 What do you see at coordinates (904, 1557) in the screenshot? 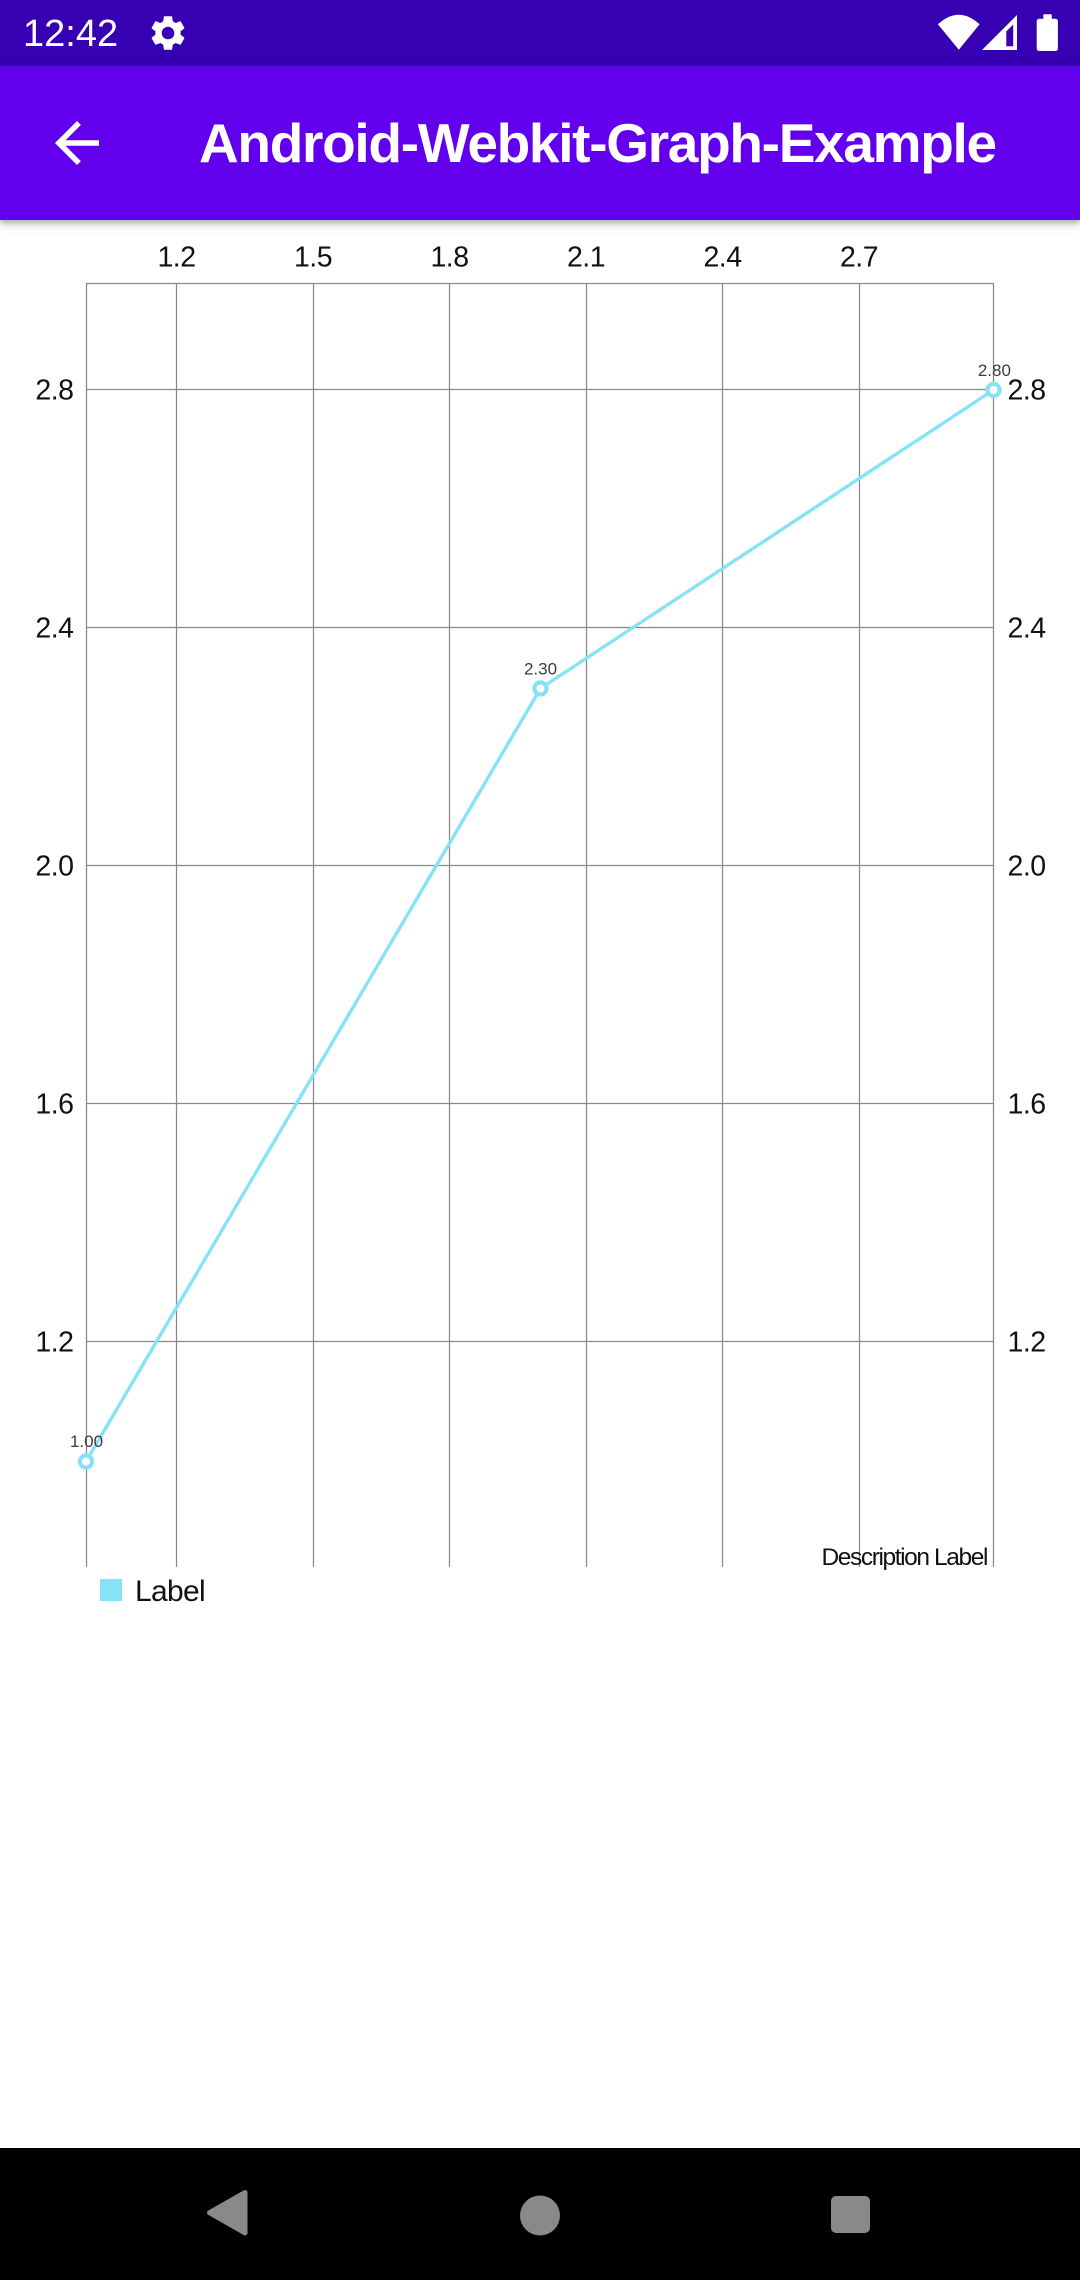
I see `svg-text: Description Label` at bounding box center [904, 1557].